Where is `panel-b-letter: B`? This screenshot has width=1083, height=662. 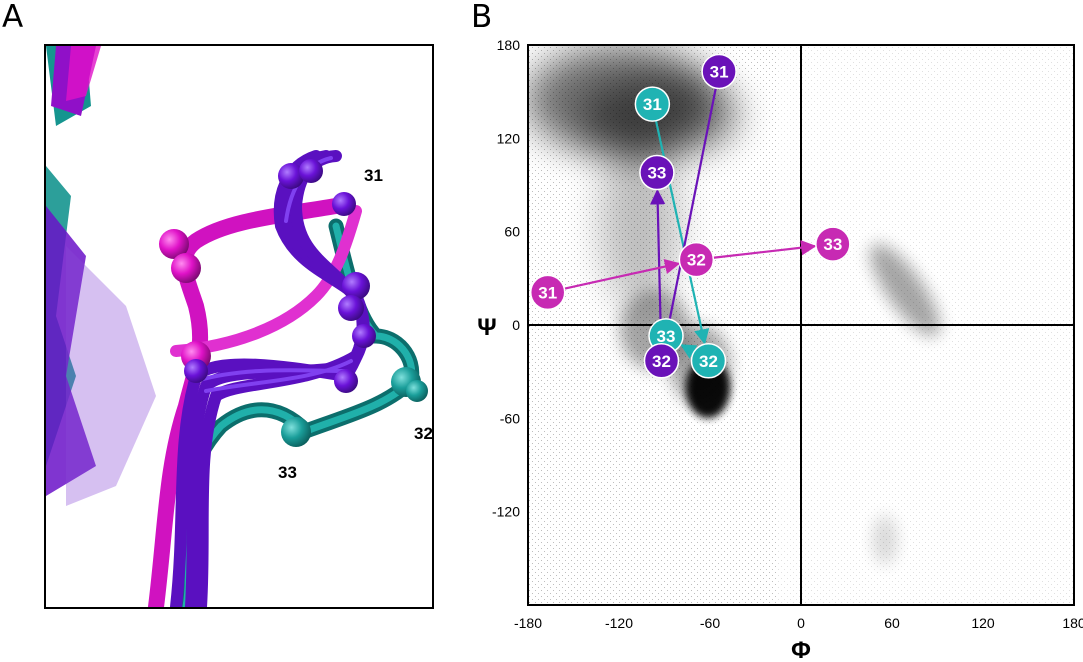
panel-b-letter: B is located at coordinates (482, 17).